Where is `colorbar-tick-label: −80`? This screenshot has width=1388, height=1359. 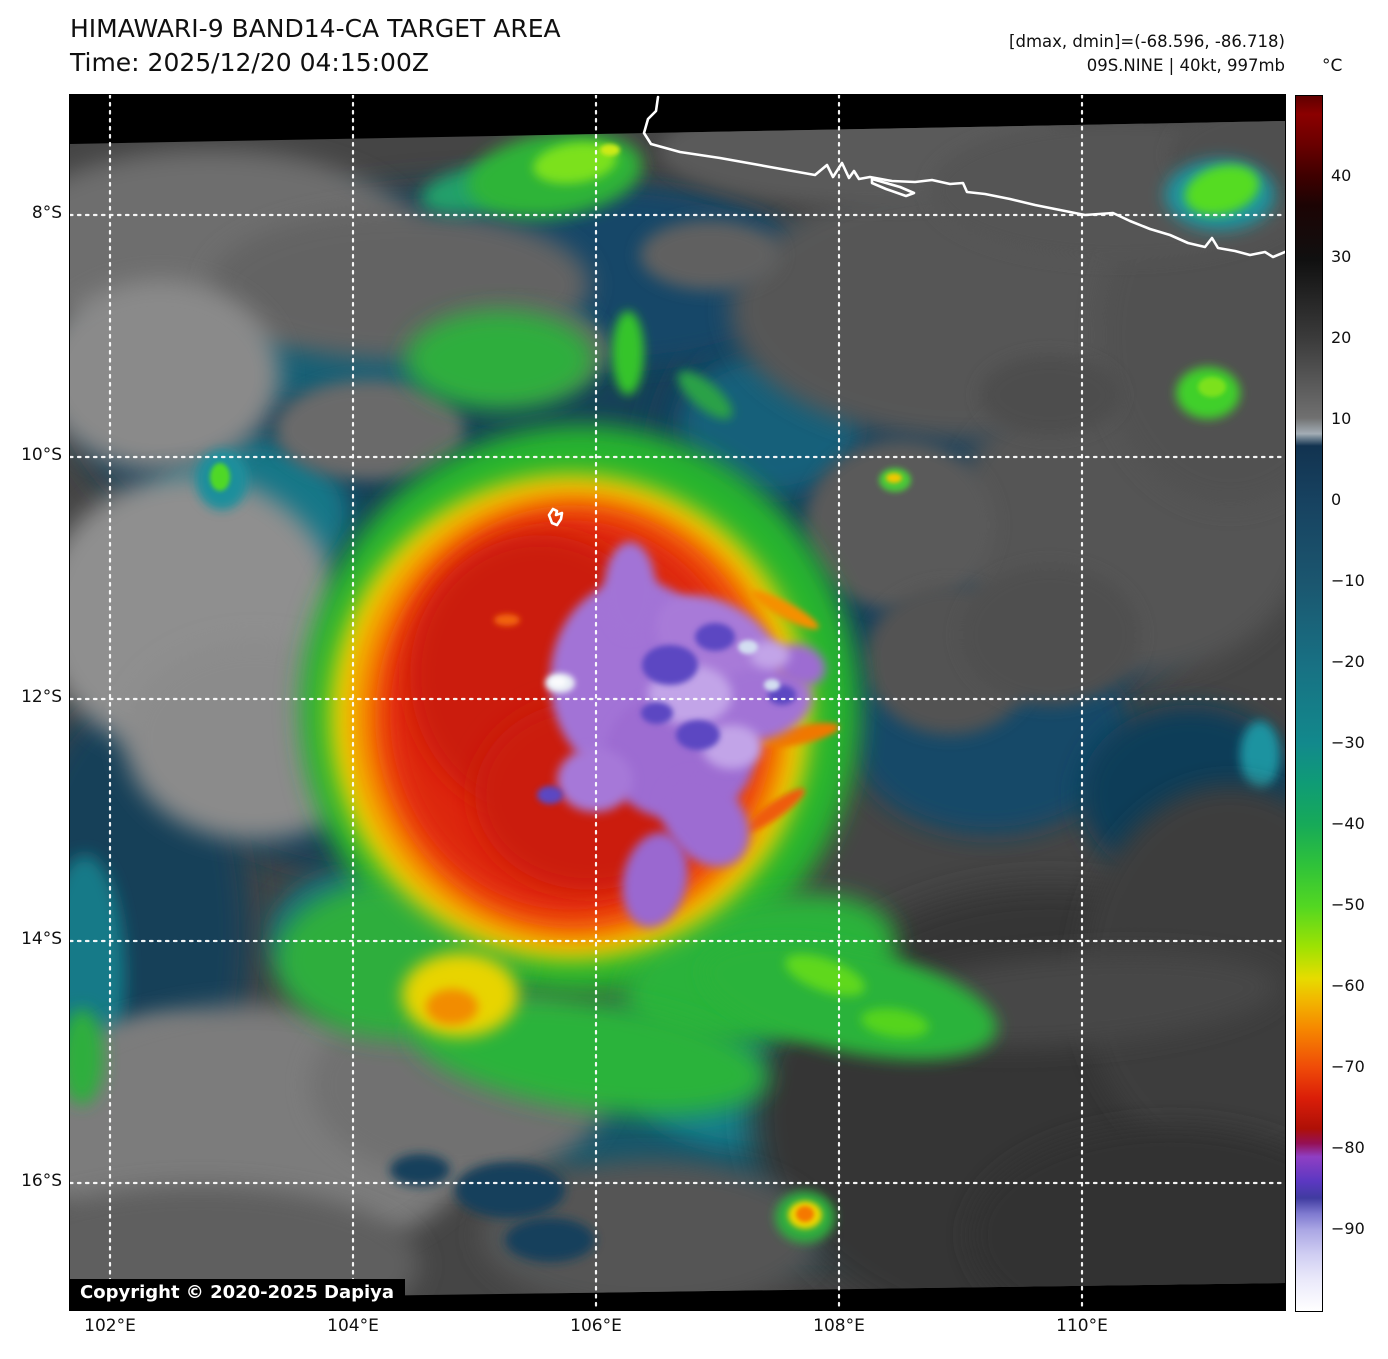
colorbar-tick-label: −80 is located at coordinates (1348, 1147).